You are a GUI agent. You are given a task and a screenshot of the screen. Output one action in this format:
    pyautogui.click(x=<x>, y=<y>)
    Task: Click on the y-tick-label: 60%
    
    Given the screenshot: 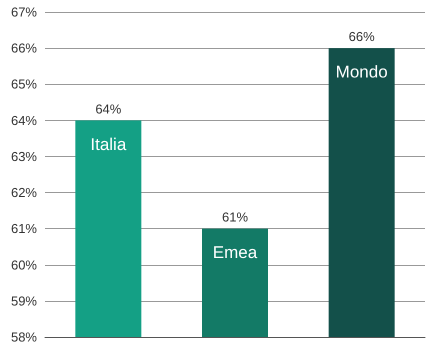 What is the action you would take?
    pyautogui.click(x=24, y=264)
    